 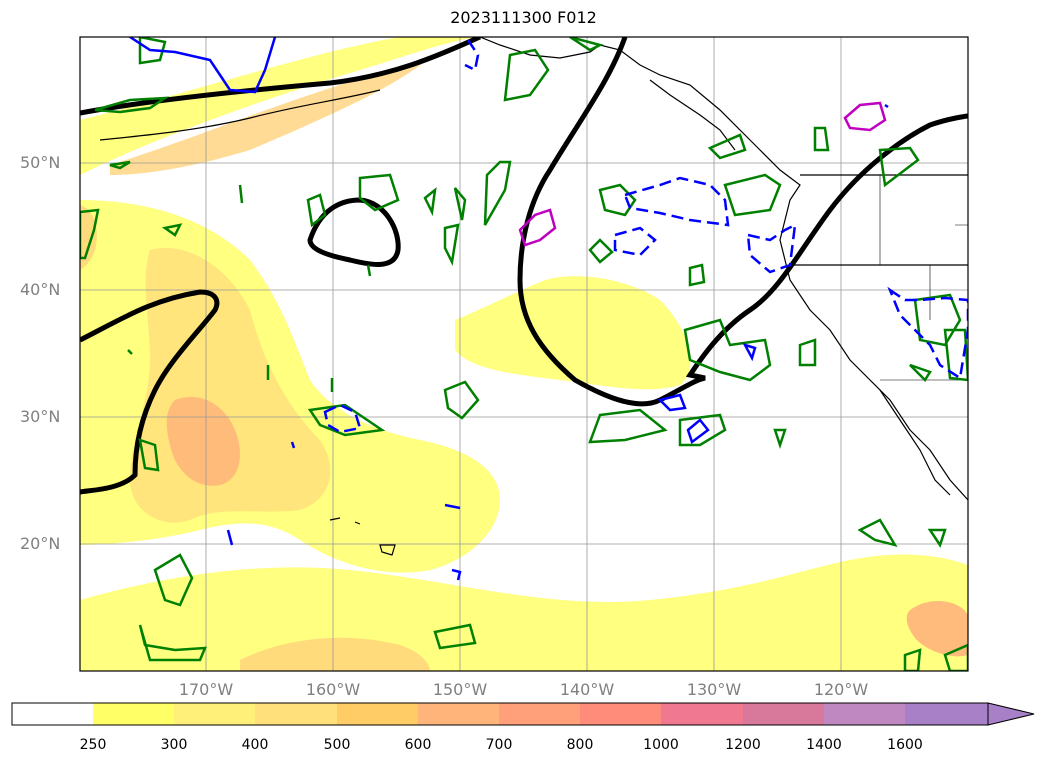 I want to click on colorbar-label-1600: 1600, so click(x=905, y=745).